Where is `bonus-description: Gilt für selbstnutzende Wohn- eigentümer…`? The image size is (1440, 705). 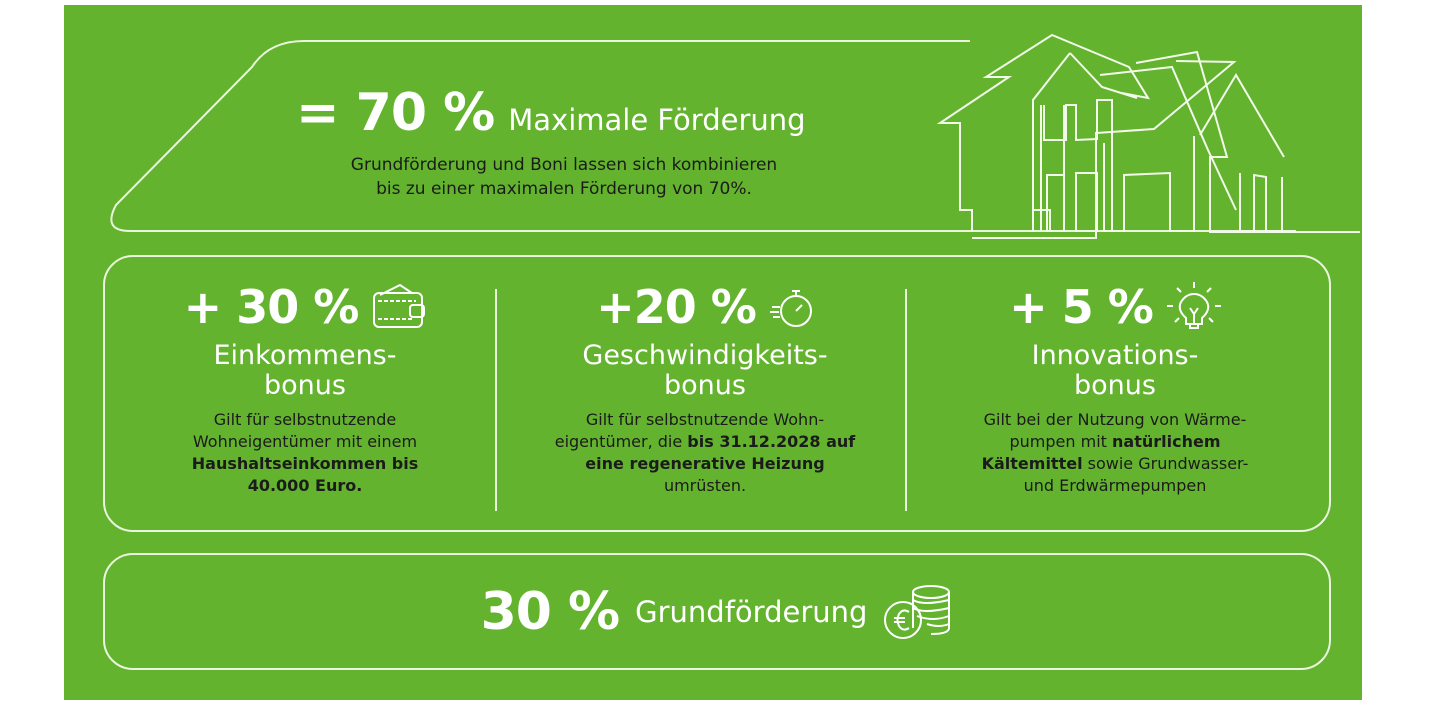
bonus-description: Gilt für selbstnutzende Wohn- eigentümer… is located at coordinates (705, 452).